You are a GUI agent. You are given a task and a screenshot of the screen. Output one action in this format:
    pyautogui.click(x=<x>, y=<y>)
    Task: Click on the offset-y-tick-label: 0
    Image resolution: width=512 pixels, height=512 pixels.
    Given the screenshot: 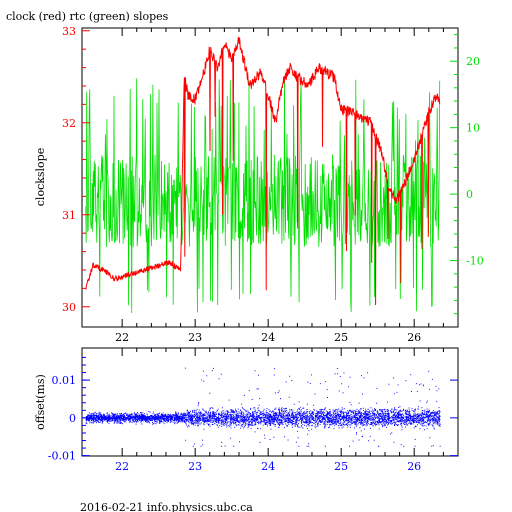 What is the action you would take?
    pyautogui.click(x=72, y=418)
    